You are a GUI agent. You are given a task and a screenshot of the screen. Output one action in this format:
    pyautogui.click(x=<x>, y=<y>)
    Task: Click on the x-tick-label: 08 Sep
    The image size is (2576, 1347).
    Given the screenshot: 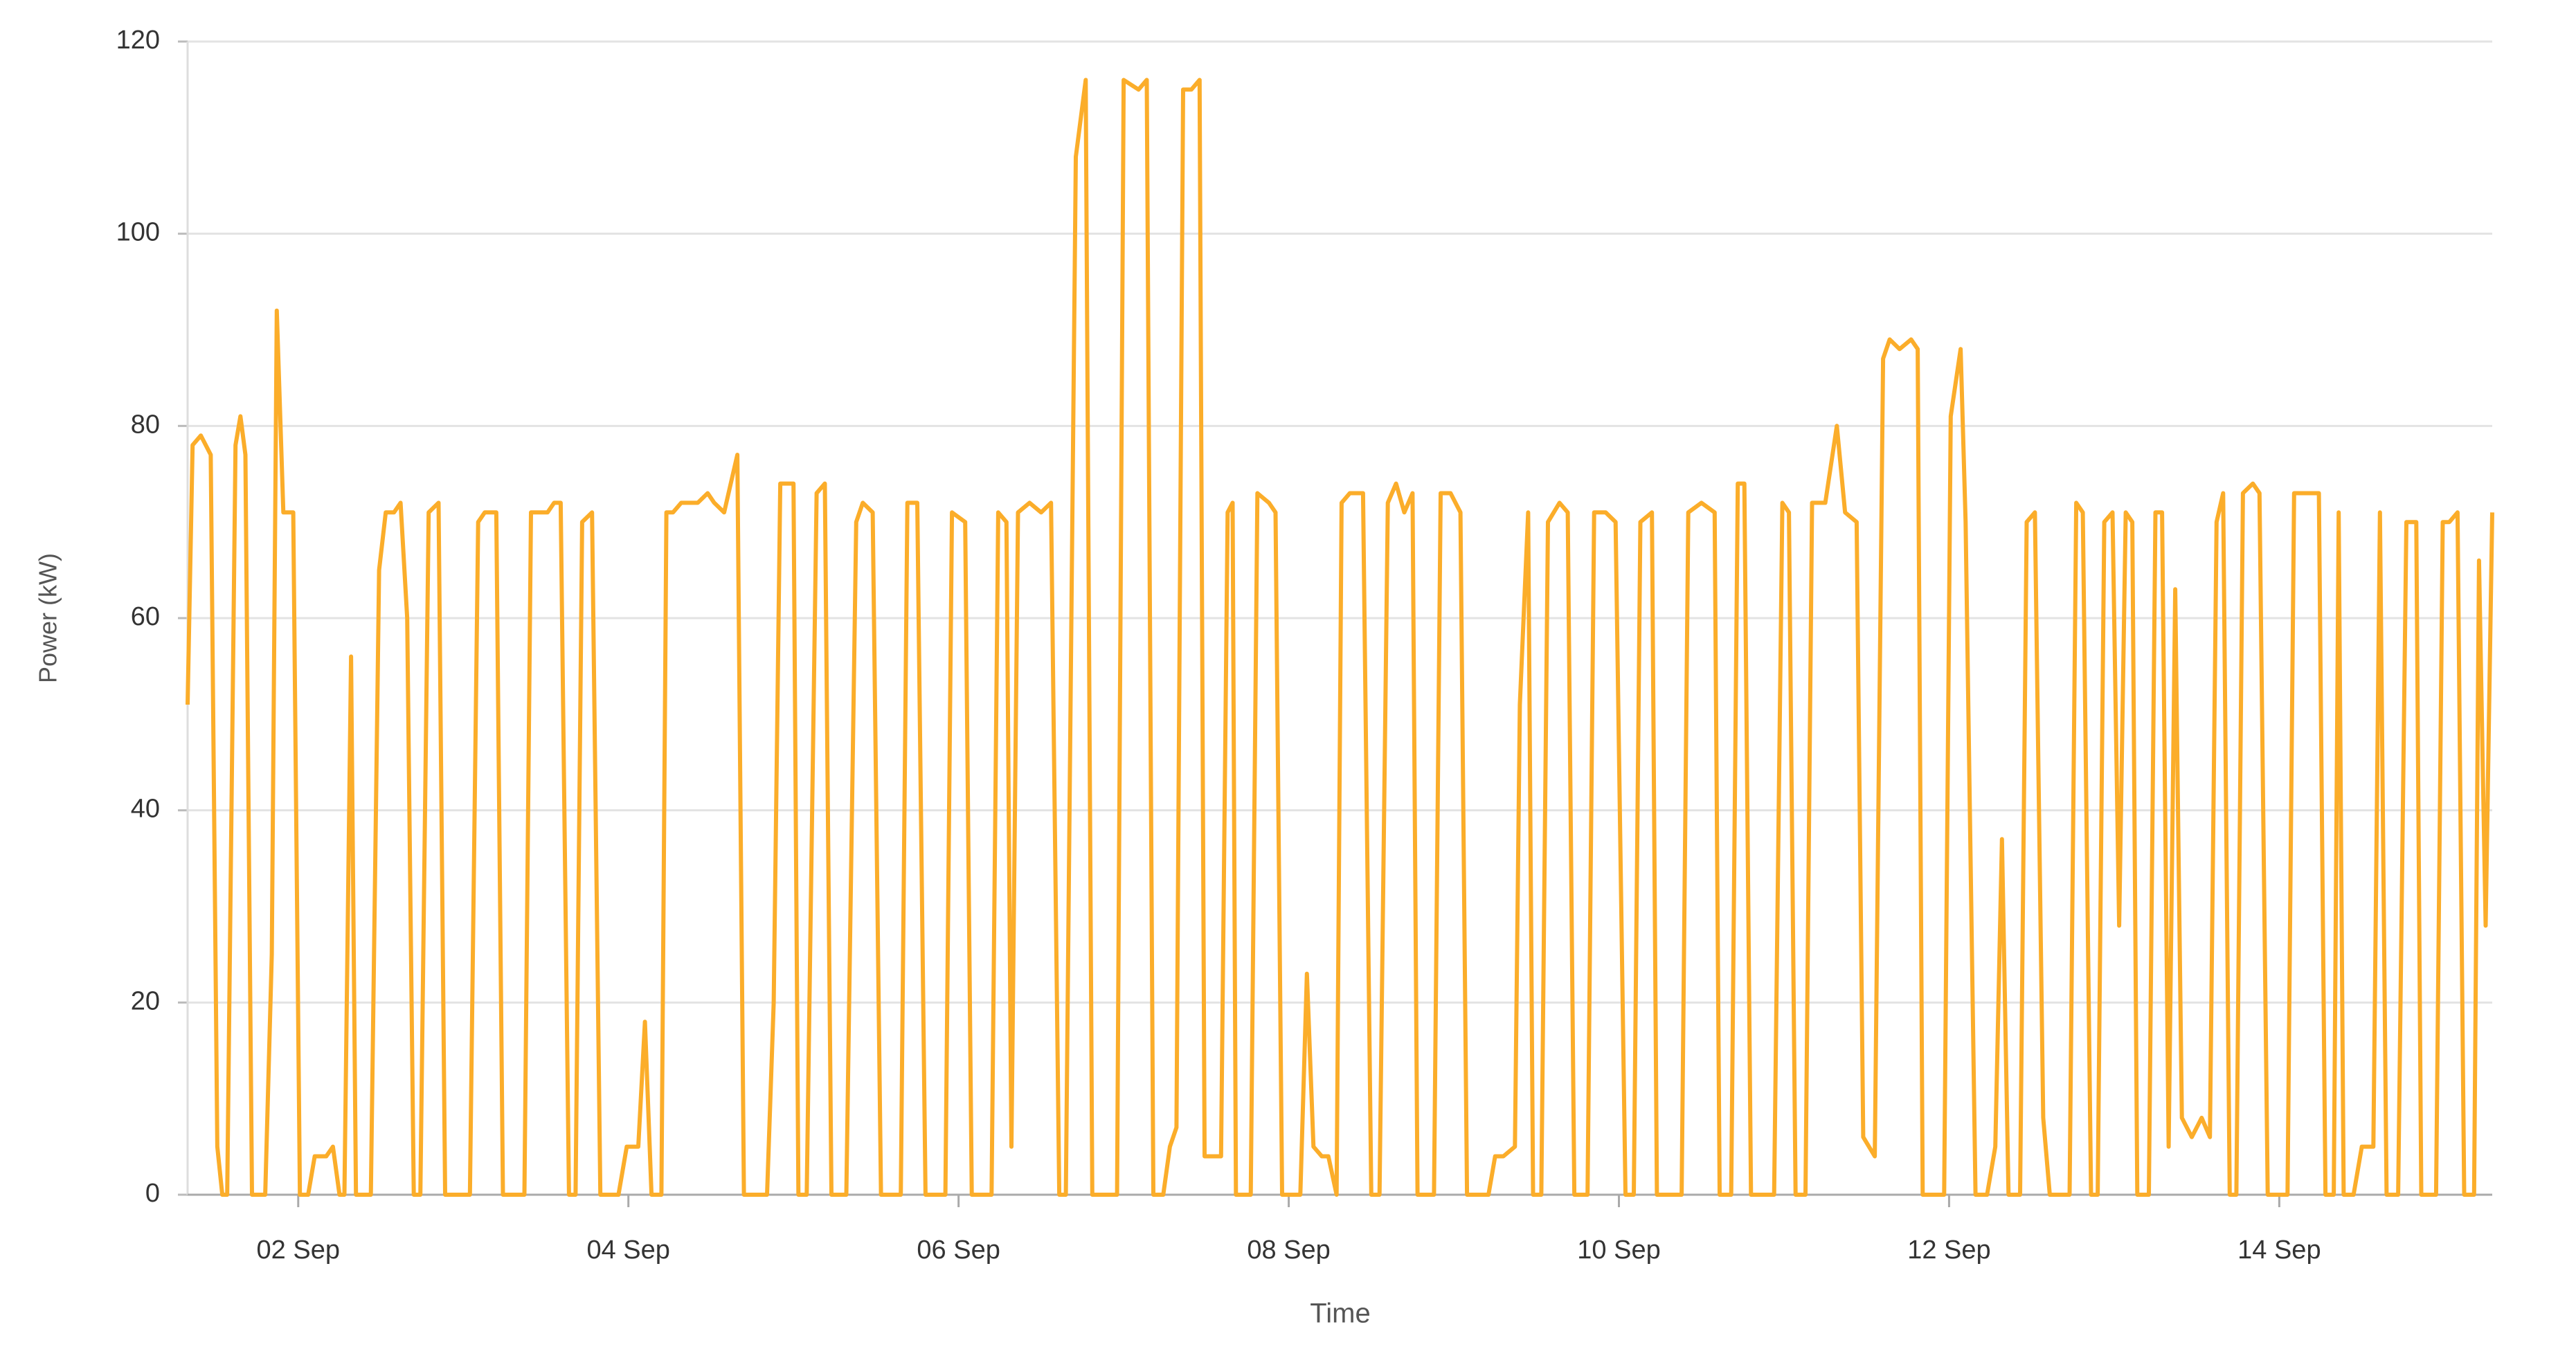 What is the action you would take?
    pyautogui.click(x=1288, y=1250)
    